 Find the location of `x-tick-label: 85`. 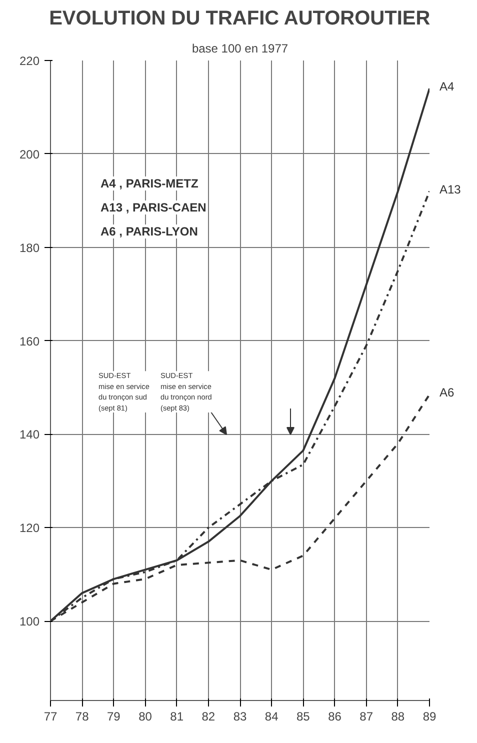

x-tick-label: 85 is located at coordinates (303, 717).